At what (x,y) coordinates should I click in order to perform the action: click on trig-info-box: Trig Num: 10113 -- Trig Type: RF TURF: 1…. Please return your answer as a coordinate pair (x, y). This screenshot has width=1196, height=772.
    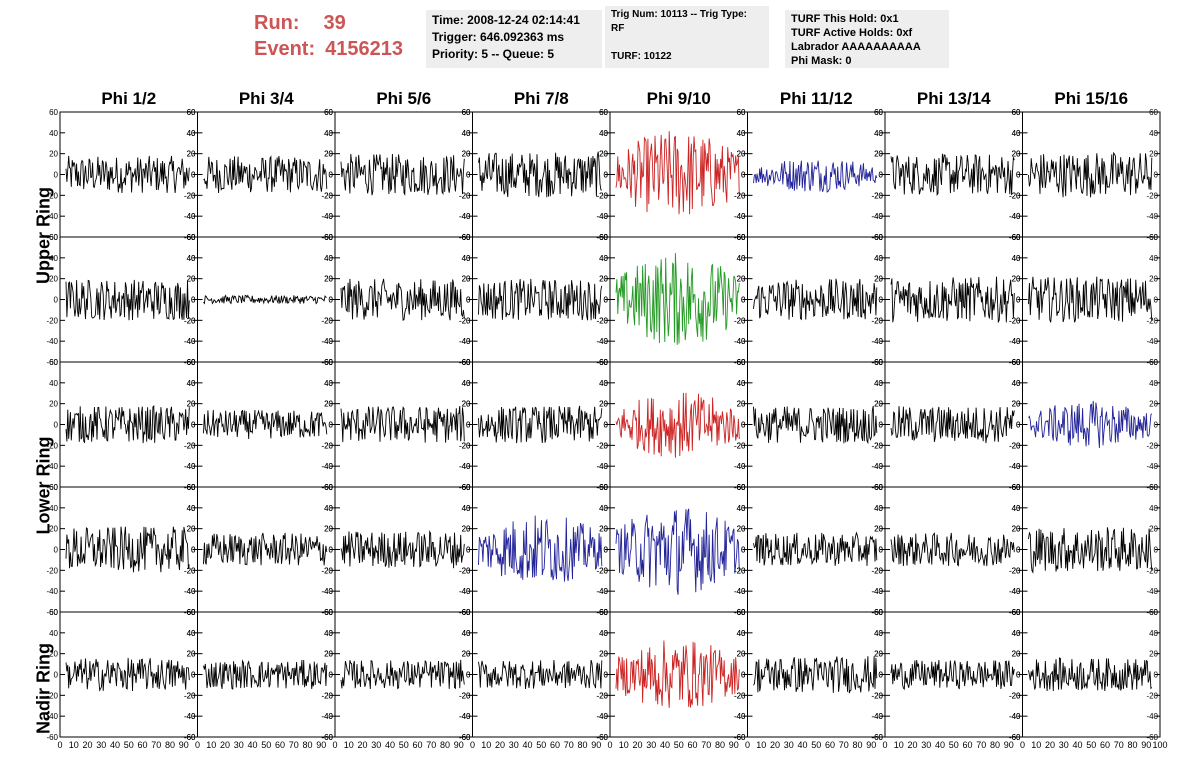
    Looking at the image, I should click on (687, 37).